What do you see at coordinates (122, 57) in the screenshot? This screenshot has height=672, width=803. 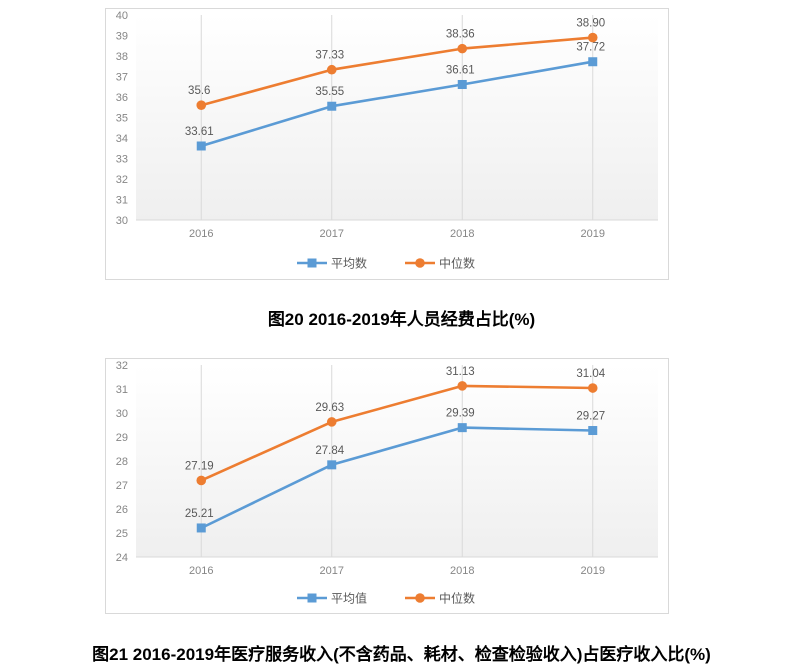 I see `y-axis-tick-label: 38` at bounding box center [122, 57].